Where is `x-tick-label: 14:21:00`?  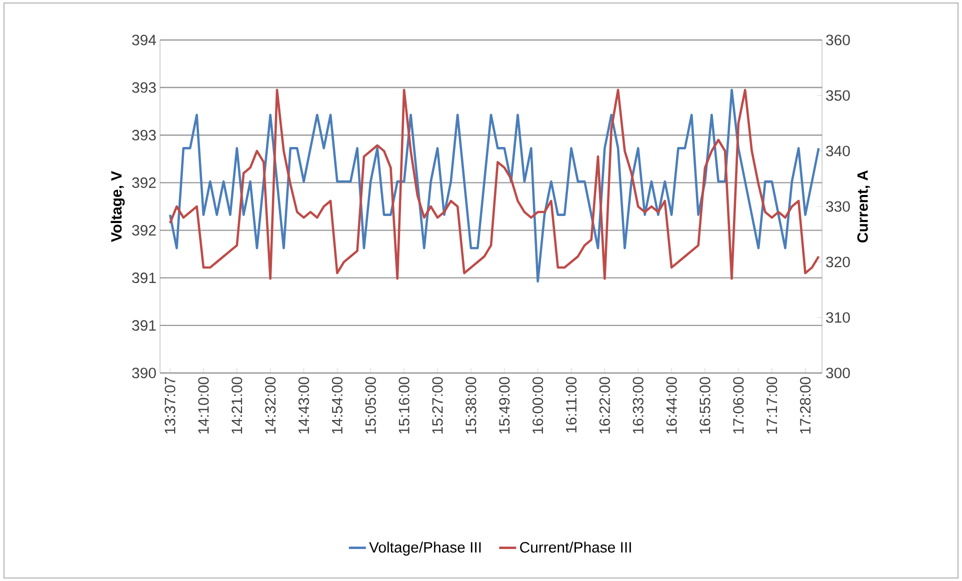
x-tick-label: 14:21:00 is located at coordinates (237, 405).